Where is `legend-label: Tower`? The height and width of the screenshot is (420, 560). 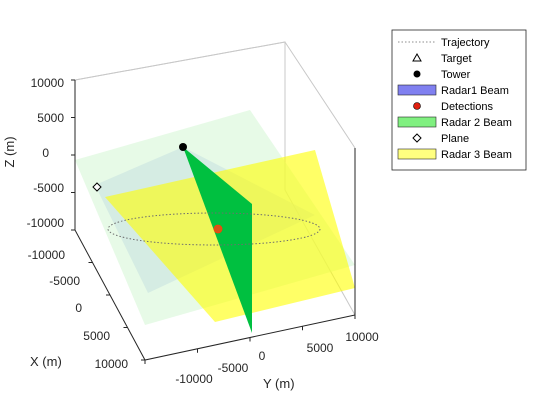
legend-label: Tower is located at coordinates (456, 75).